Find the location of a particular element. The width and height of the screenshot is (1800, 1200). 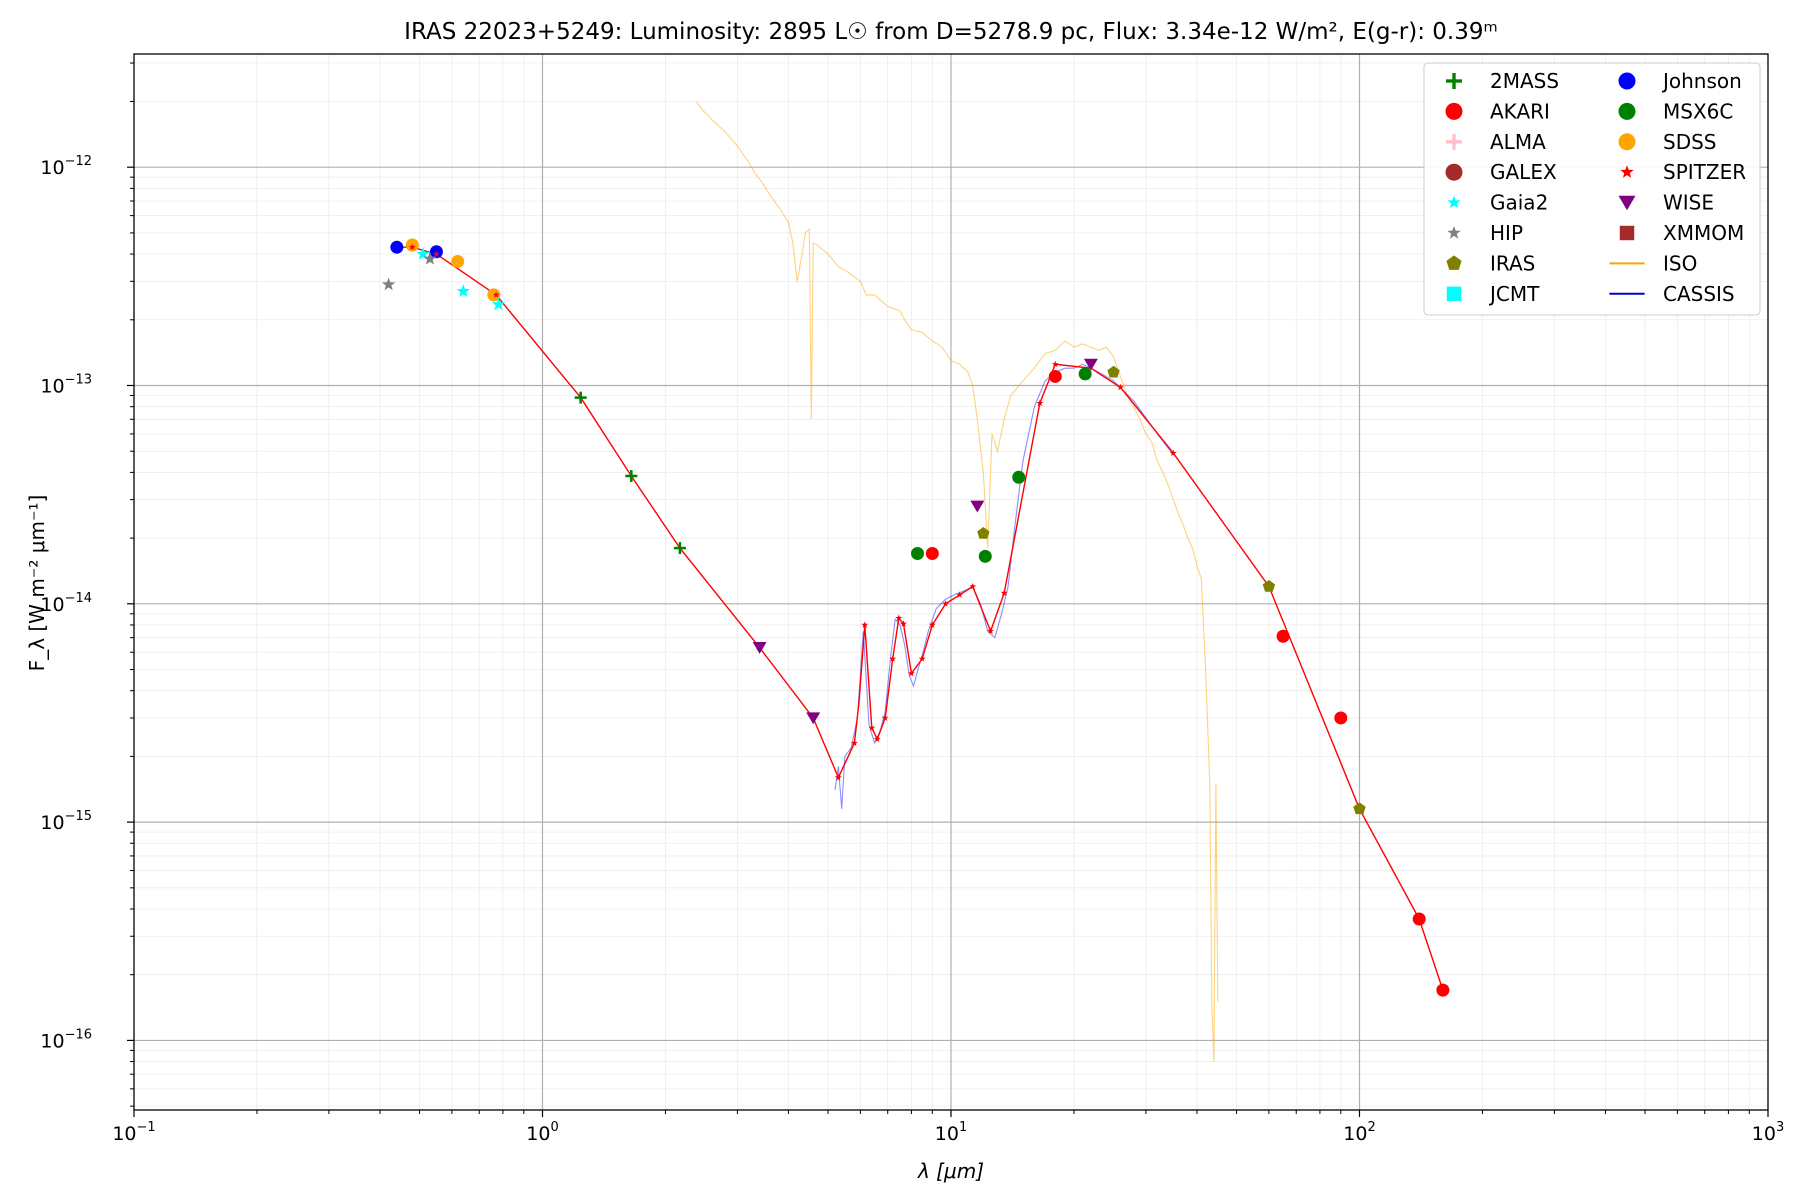

x-tick-label: 10¹ is located at coordinates (951, 1132).